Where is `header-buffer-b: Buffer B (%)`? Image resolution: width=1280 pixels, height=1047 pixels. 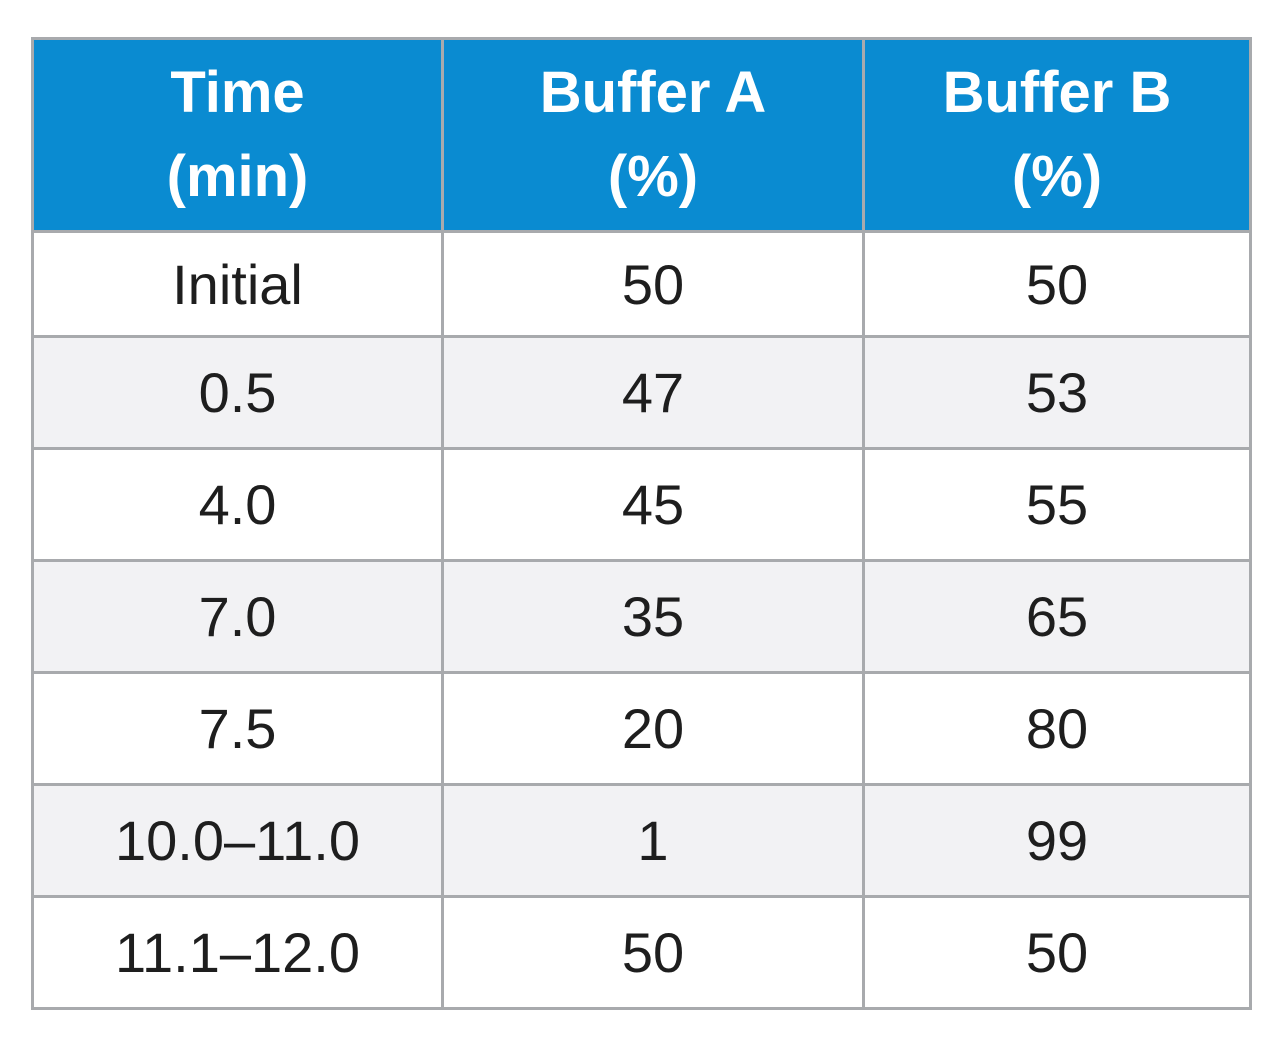
header-buffer-b: Buffer B (%) is located at coordinates (1057, 135).